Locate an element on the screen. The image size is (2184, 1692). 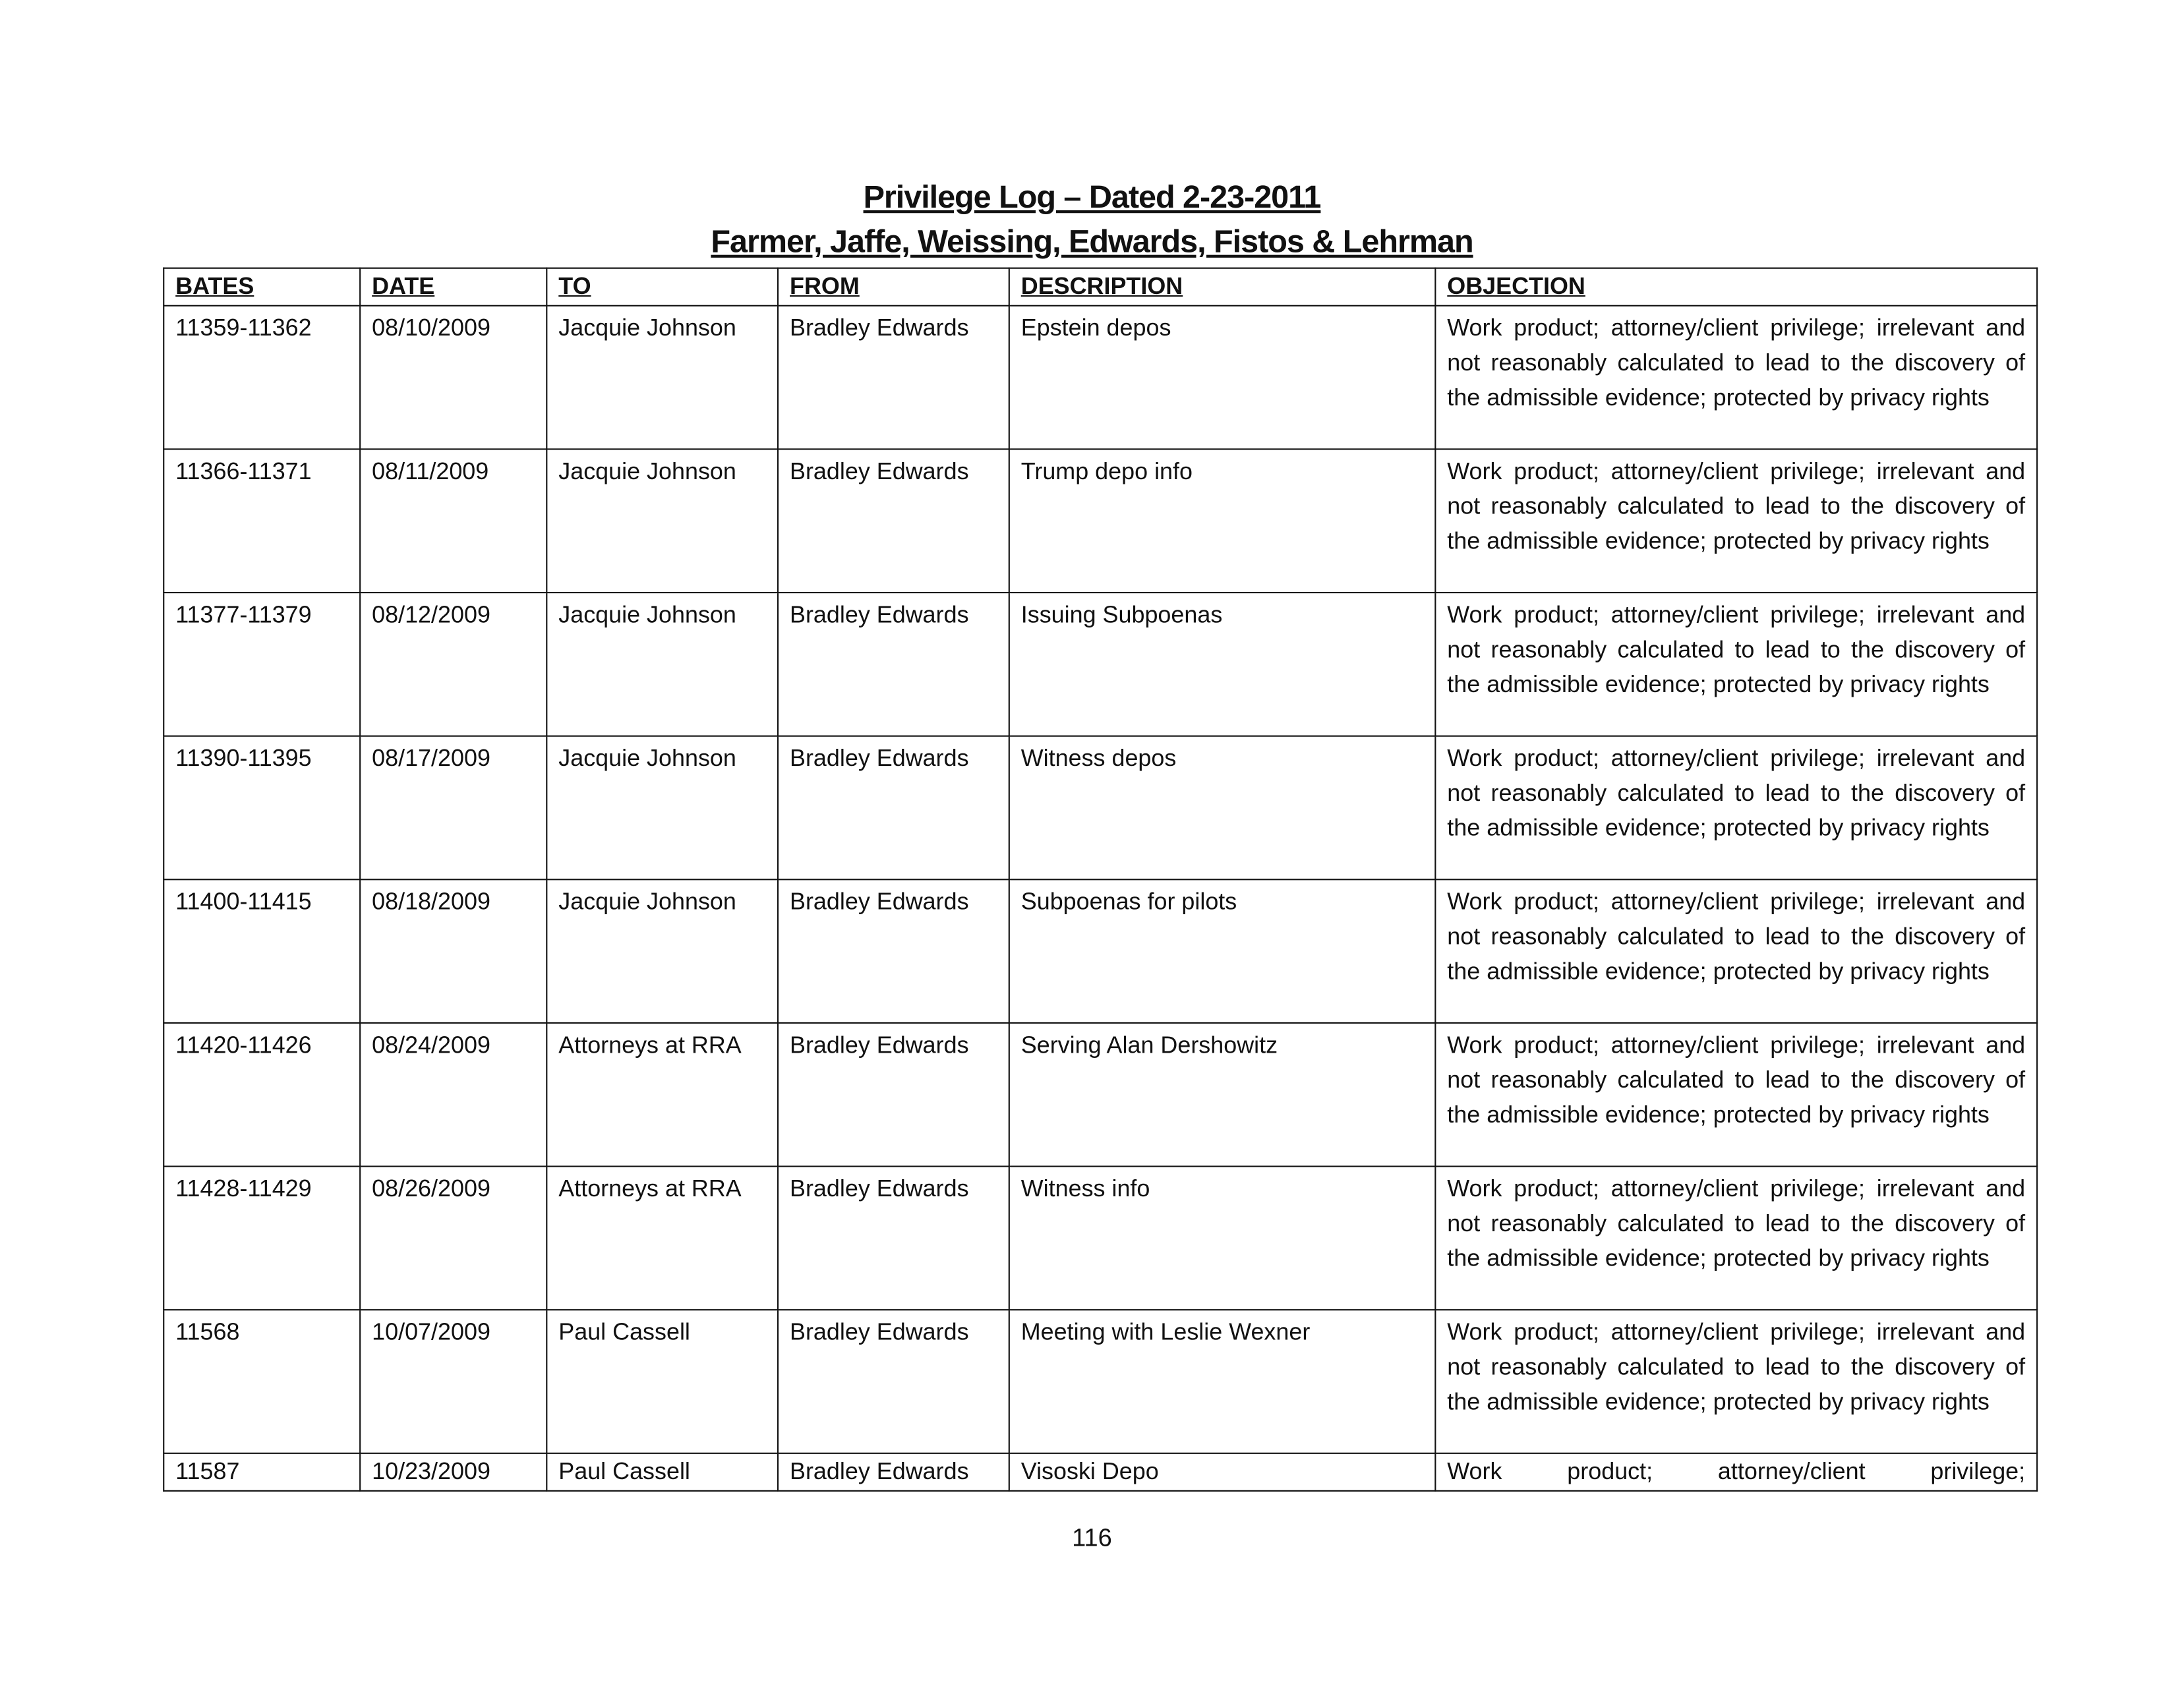
column-header-description: DESCRIPTION is located at coordinates (1222, 286).